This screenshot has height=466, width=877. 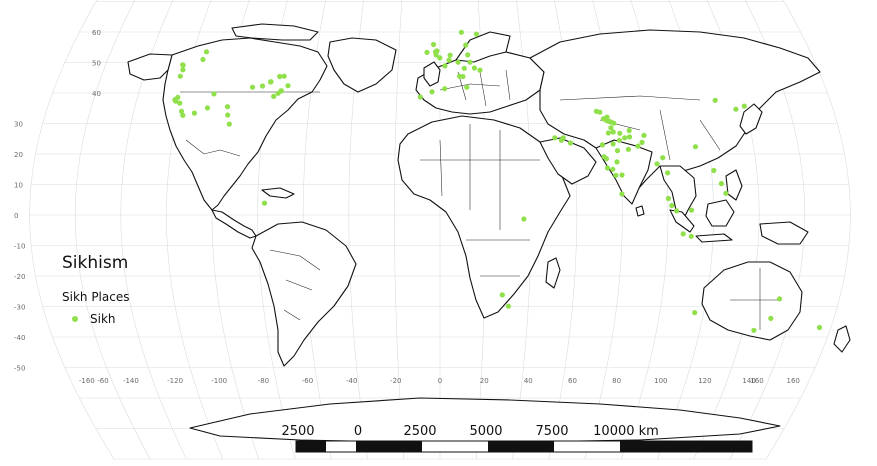 I want to click on longitude-label: 60, so click(x=572, y=381).